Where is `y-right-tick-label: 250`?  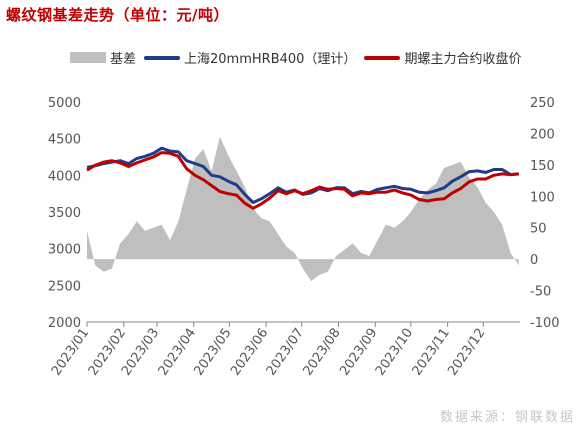 y-right-tick-label: 250 is located at coordinates (542, 103).